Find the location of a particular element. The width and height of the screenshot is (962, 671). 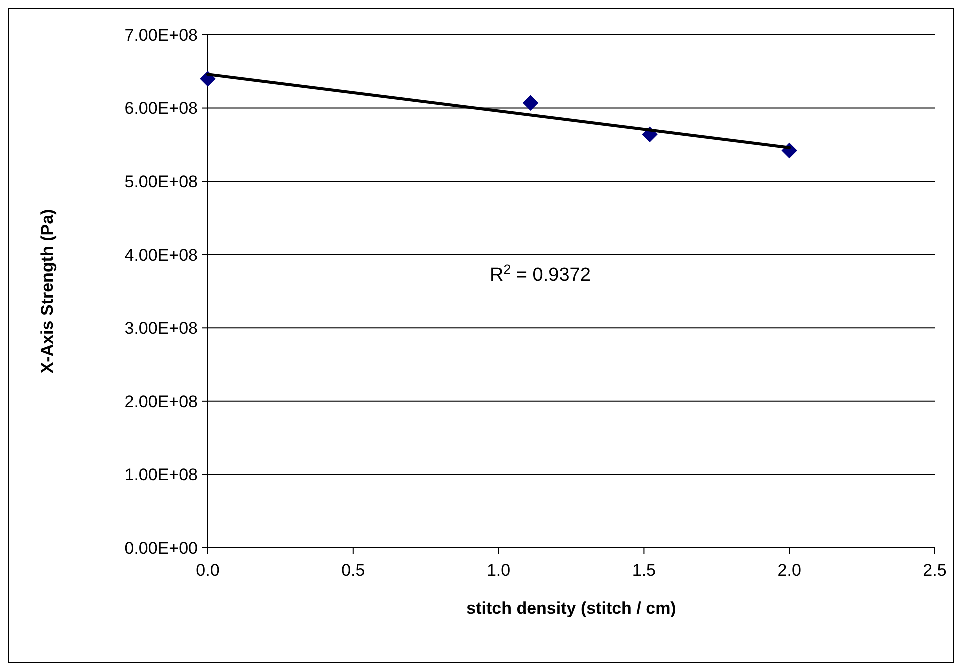

y-tick-label: 2.00E+08 is located at coordinates (161, 402).